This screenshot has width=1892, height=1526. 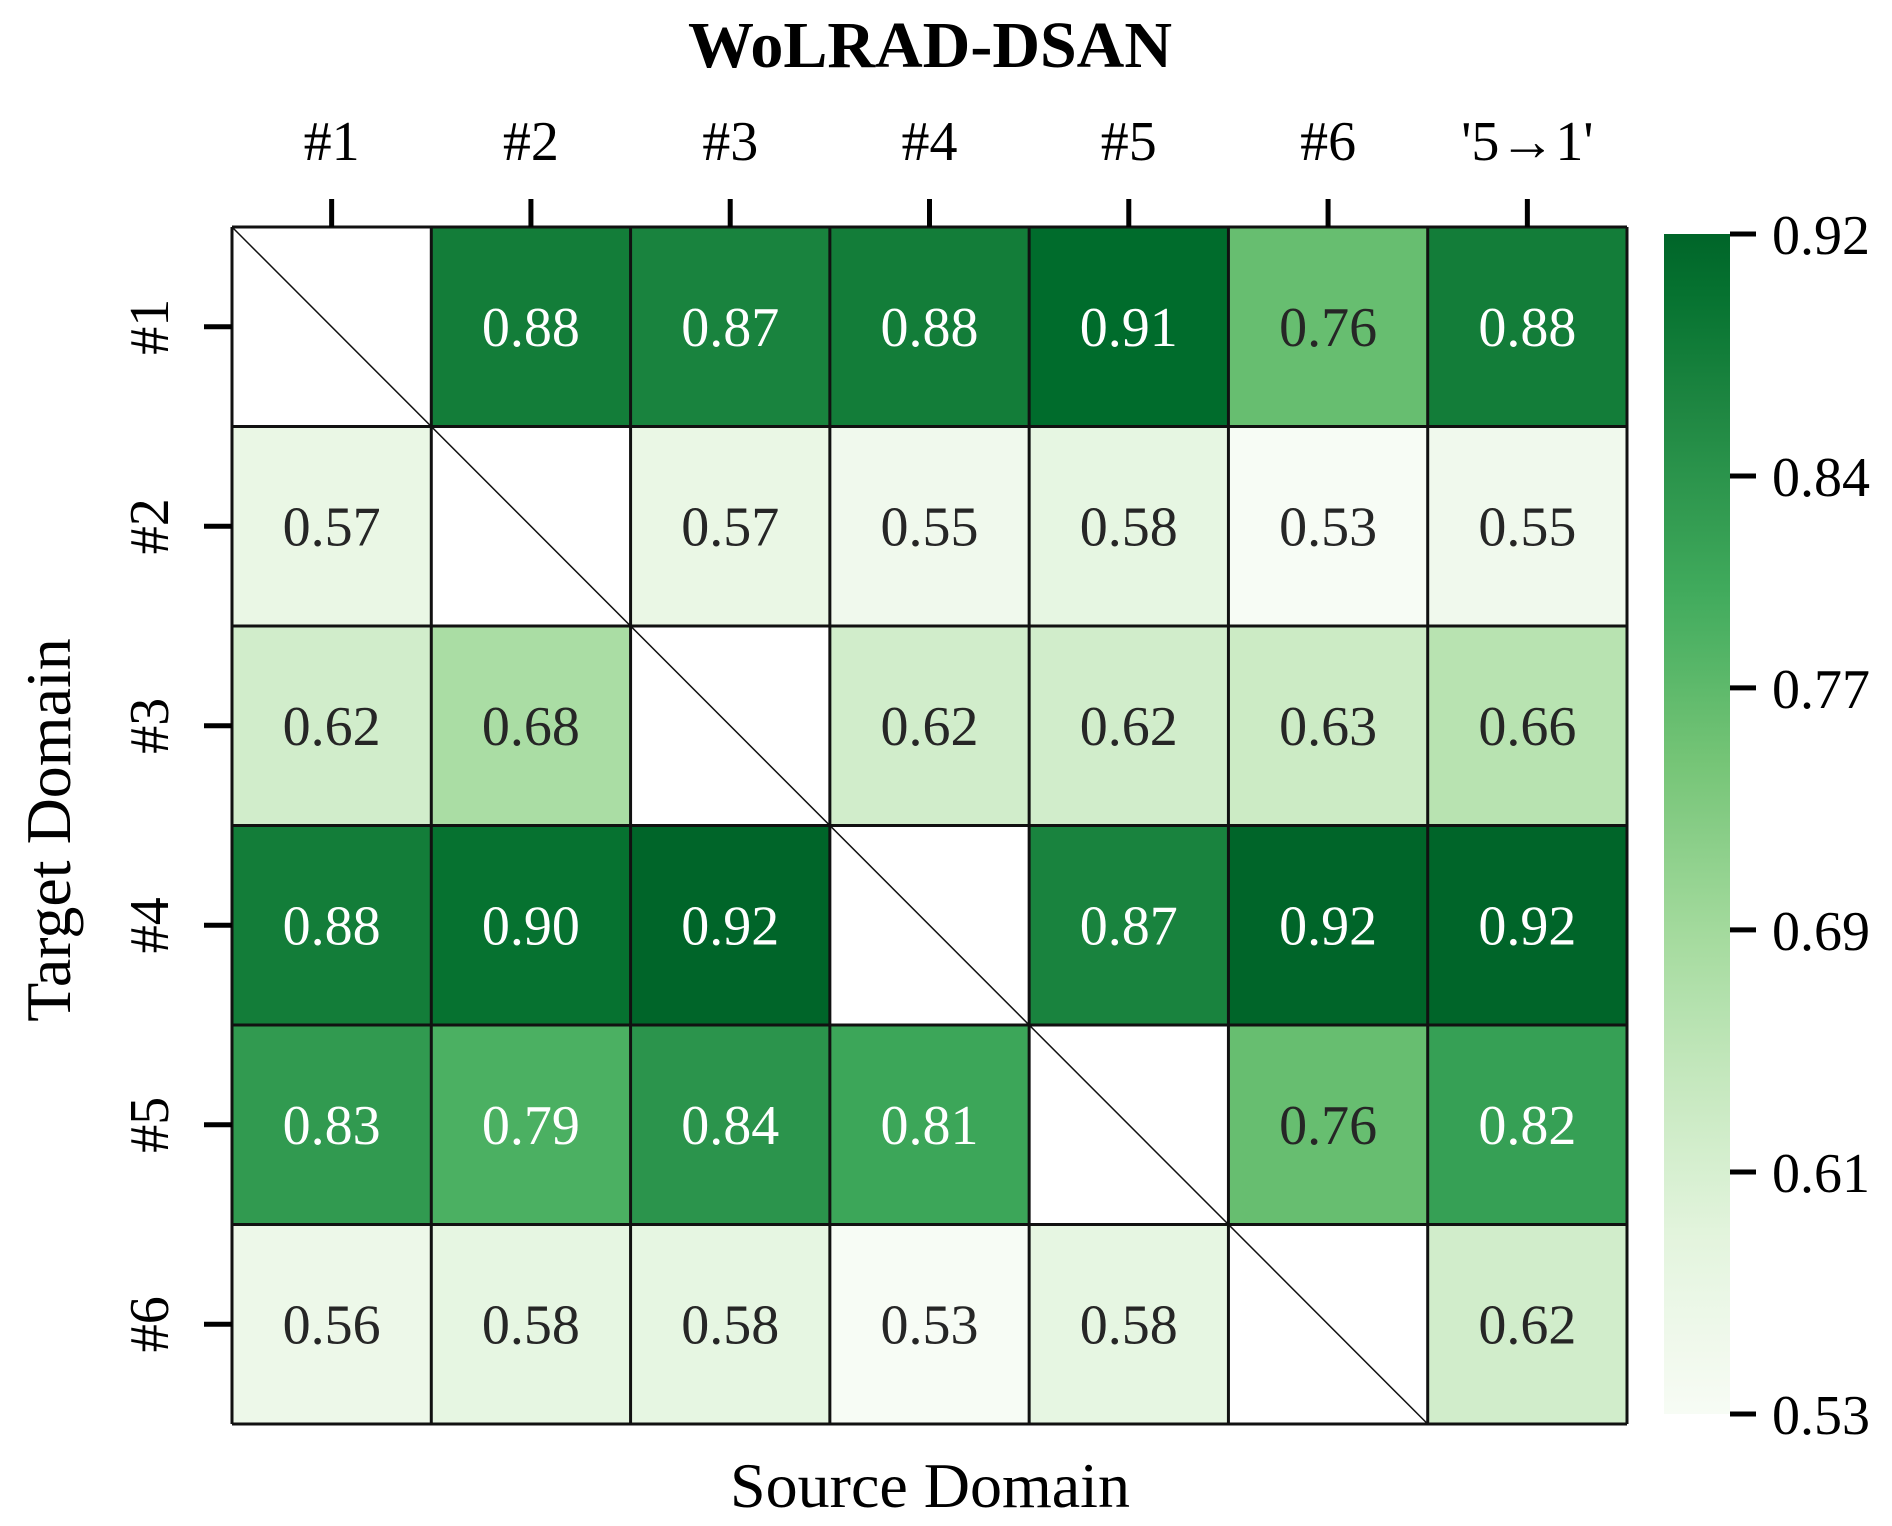 I want to click on colorbar-tick-label: 0.92, so click(x=1821, y=236).